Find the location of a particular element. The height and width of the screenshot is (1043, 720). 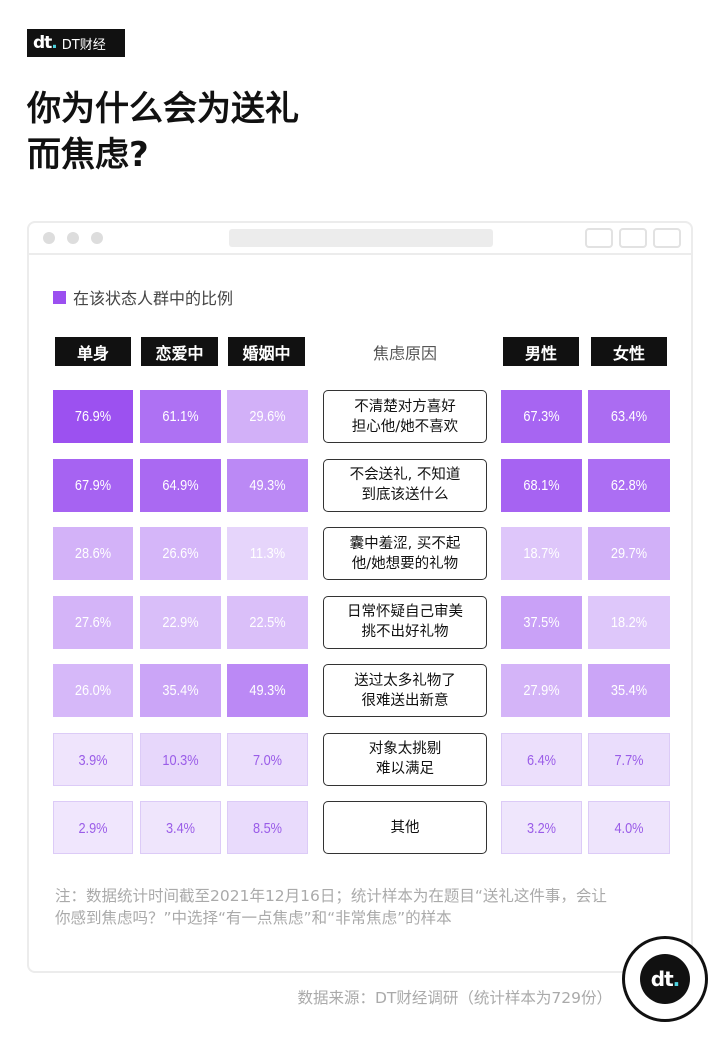

cell-value: 64.9% is located at coordinates (180, 485).